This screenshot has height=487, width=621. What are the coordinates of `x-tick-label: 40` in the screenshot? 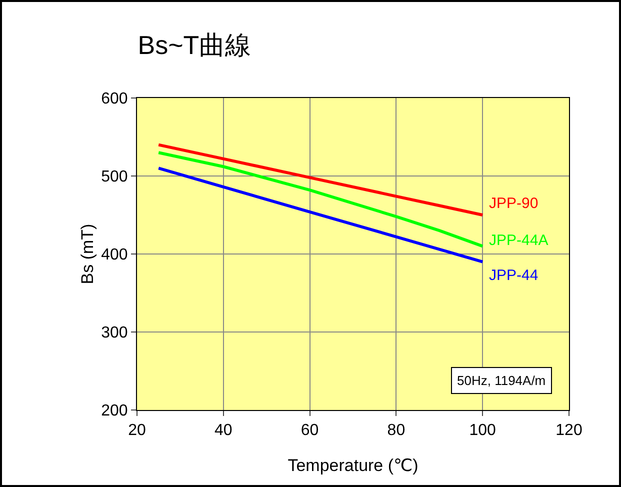 It's located at (223, 431).